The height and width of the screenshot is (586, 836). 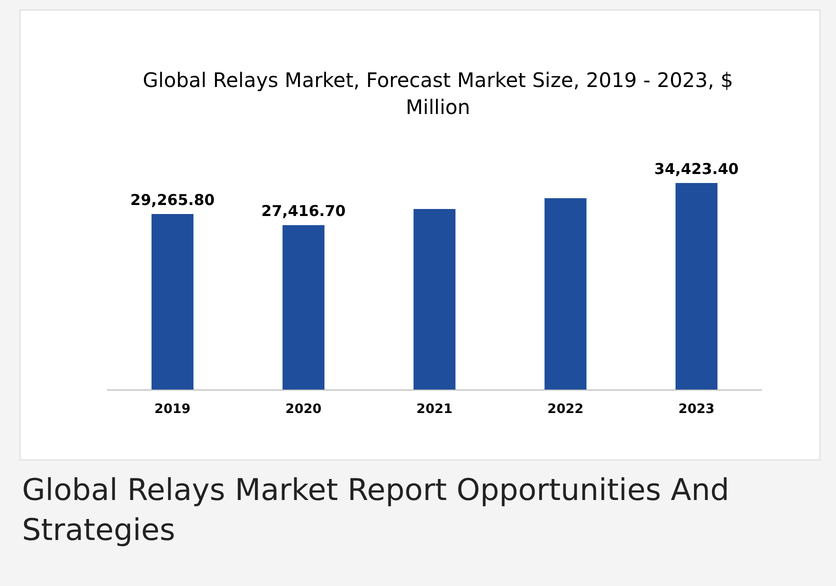 What do you see at coordinates (565, 410) in the screenshot?
I see `x-tick-label: 2022` at bounding box center [565, 410].